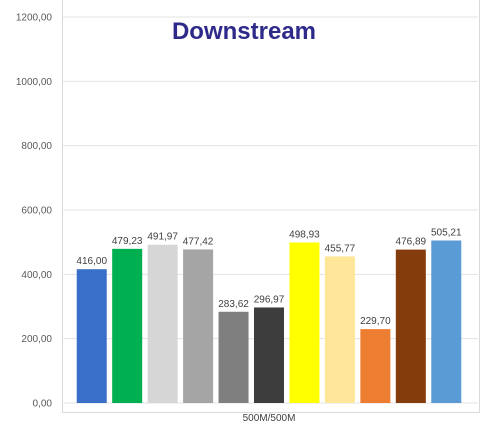 The height and width of the screenshot is (431, 498). What do you see at coordinates (446, 232) in the screenshot?
I see `data-label: 505,21` at bounding box center [446, 232].